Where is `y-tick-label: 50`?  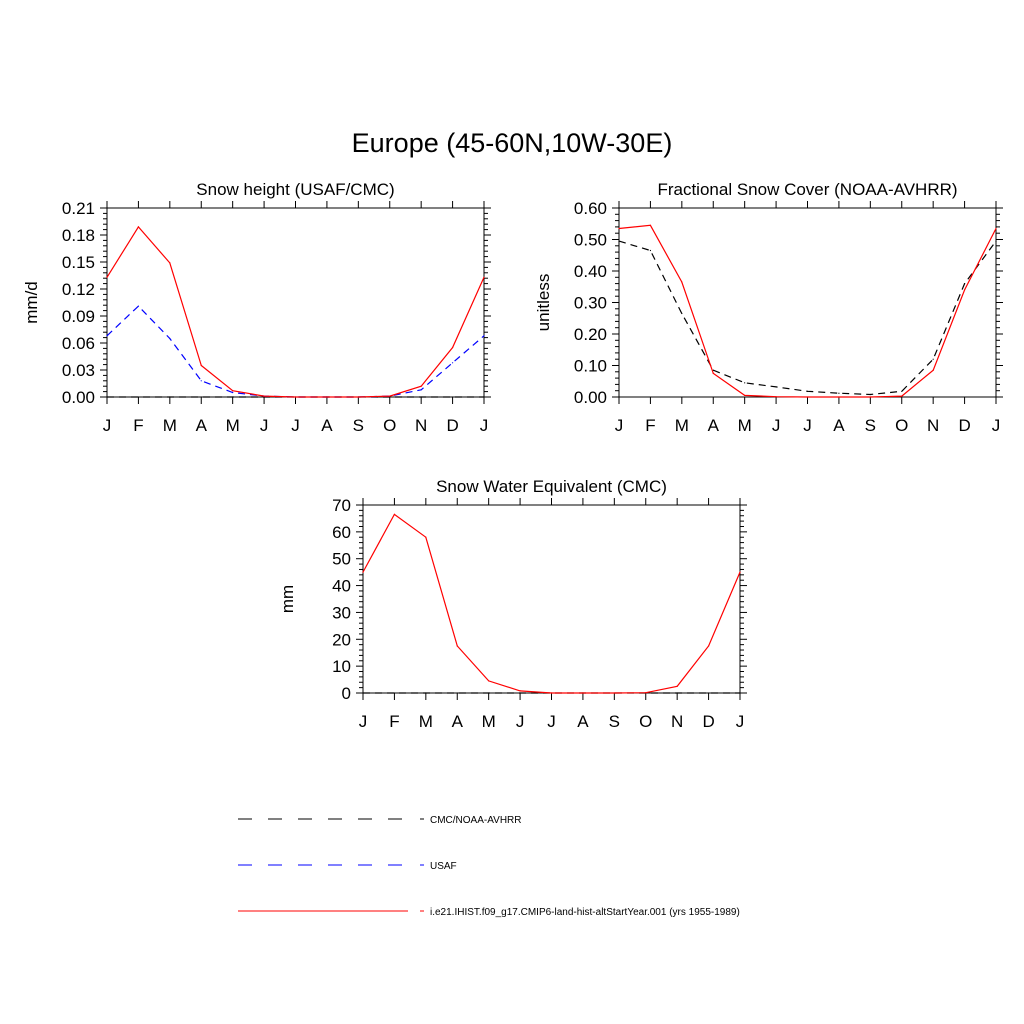
y-tick-label: 50 is located at coordinates (341, 559).